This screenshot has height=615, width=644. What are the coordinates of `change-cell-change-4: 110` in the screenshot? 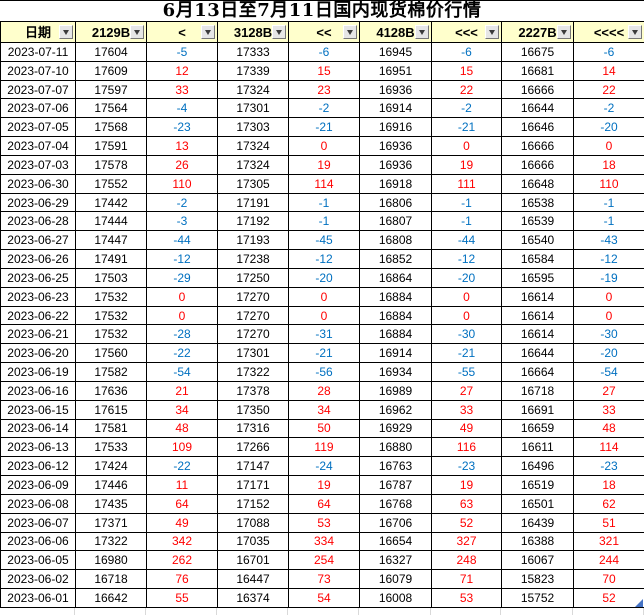 It's located at (608, 183).